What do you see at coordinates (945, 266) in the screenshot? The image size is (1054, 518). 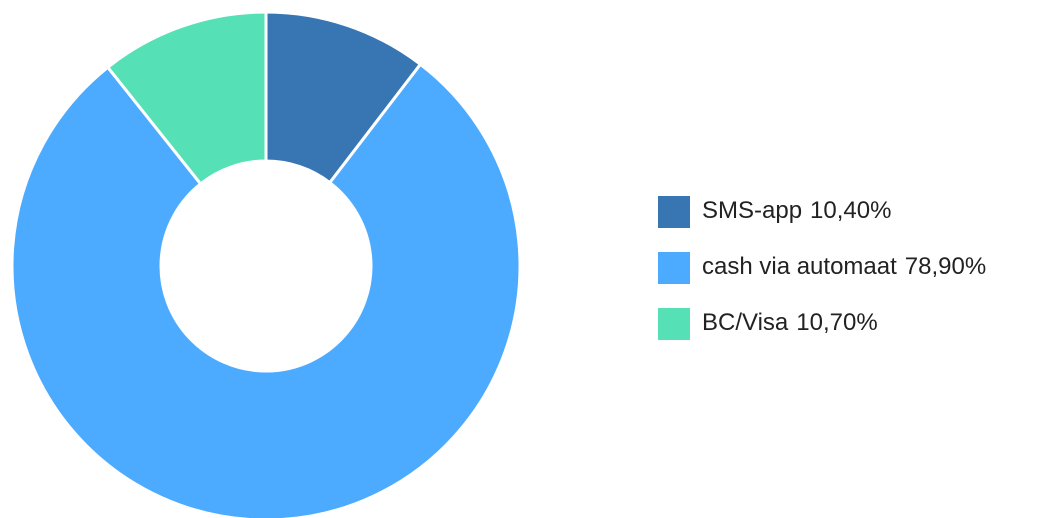 I see `legend-value: 78,90%` at bounding box center [945, 266].